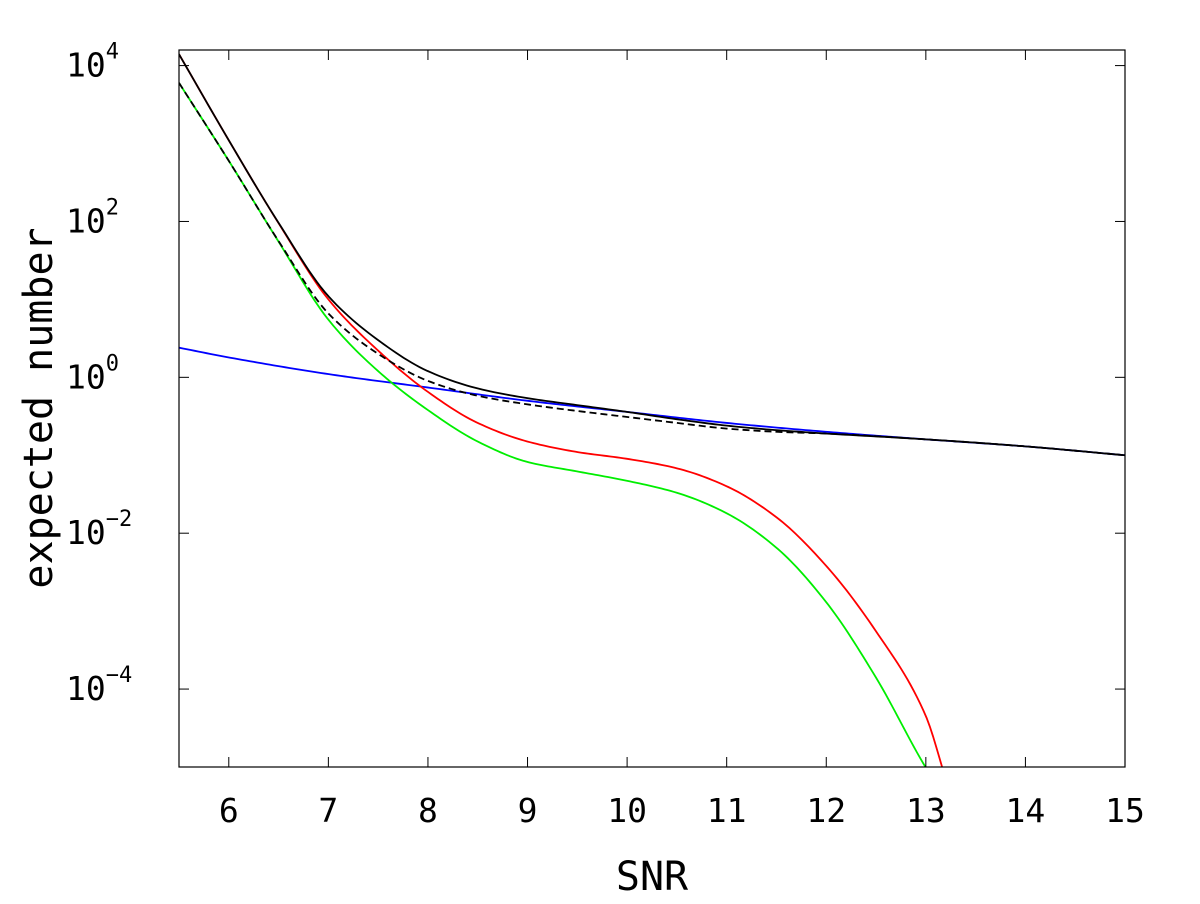  I want to click on y-tick-exponent: 2, so click(112, 207).